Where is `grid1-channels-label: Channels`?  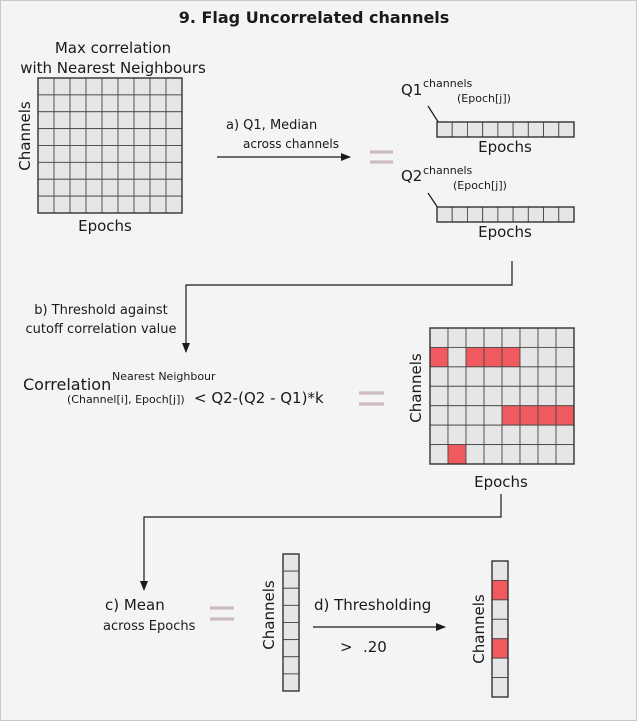
grid1-channels-label: Channels is located at coordinates (25, 136).